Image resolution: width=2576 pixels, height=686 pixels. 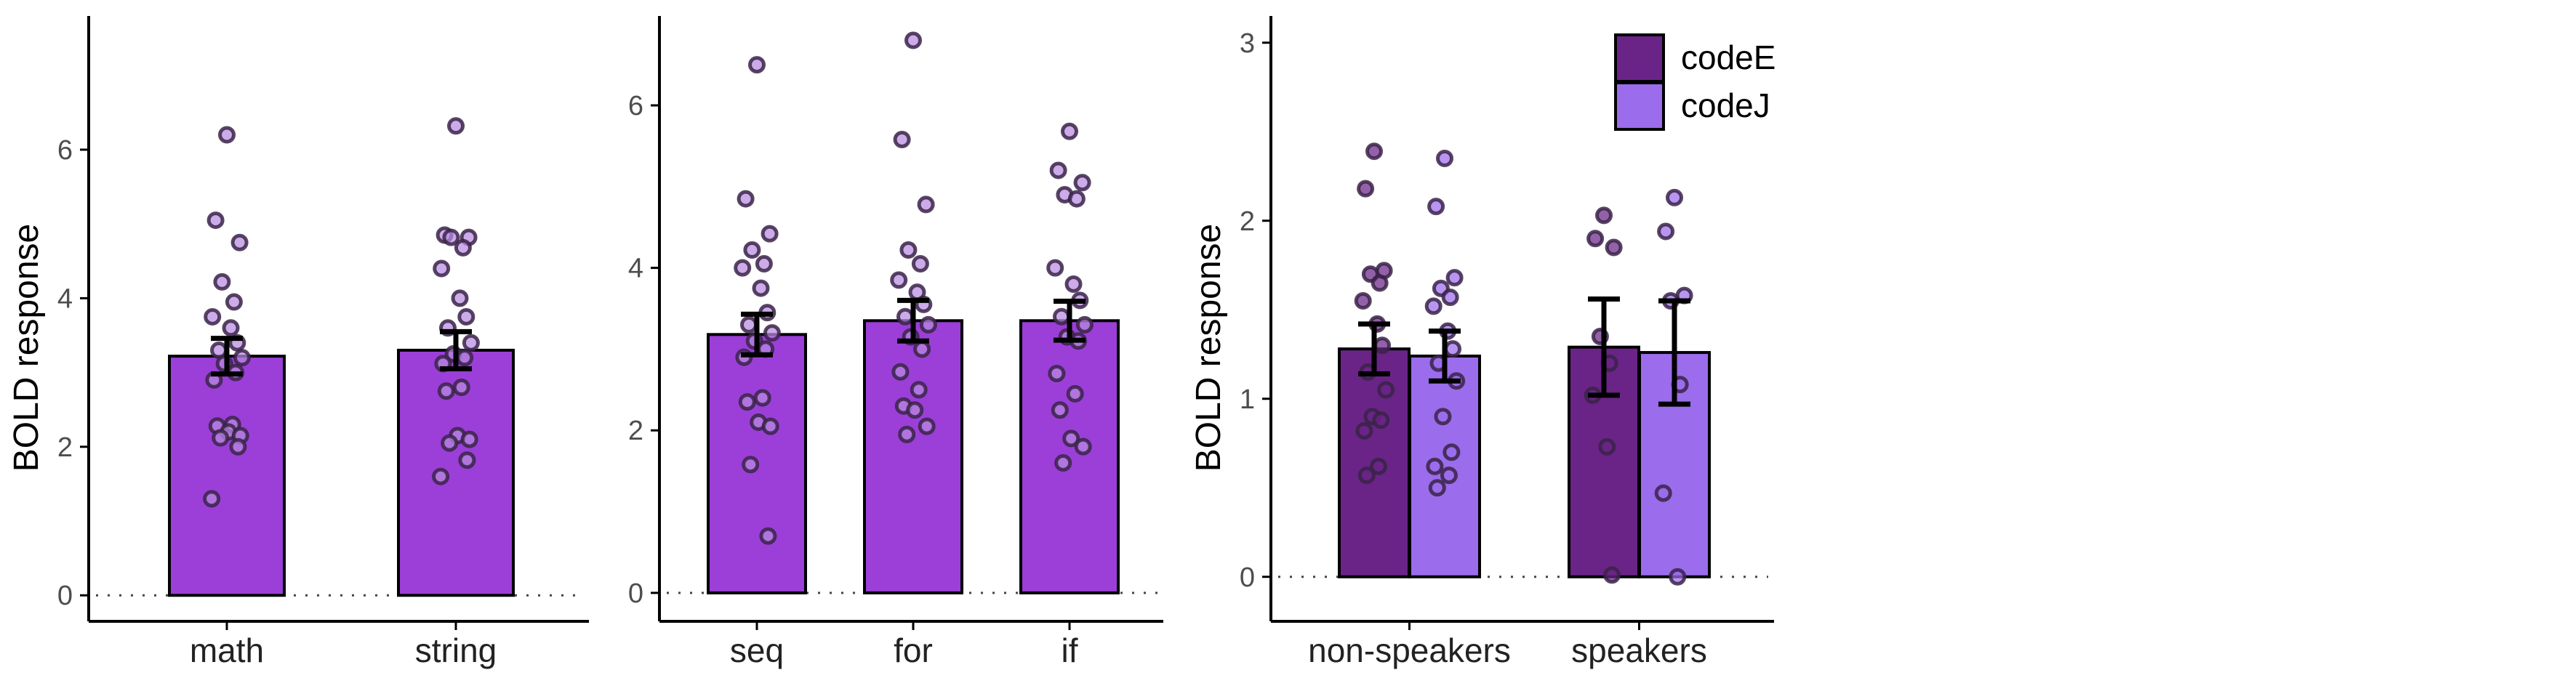 I want to click on x-tick-label: speakers, so click(x=1639, y=650).